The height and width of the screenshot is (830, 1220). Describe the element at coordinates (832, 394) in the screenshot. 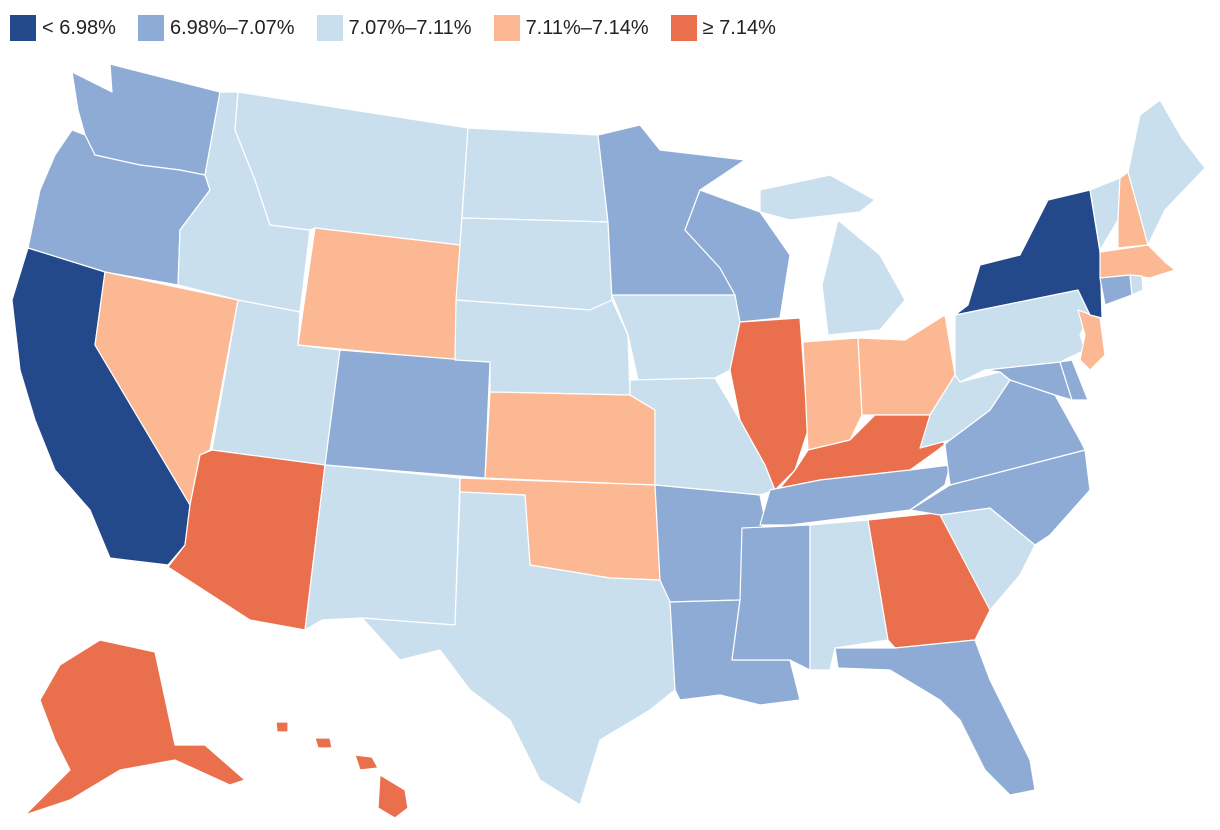

I see `state-indiana` at that location.